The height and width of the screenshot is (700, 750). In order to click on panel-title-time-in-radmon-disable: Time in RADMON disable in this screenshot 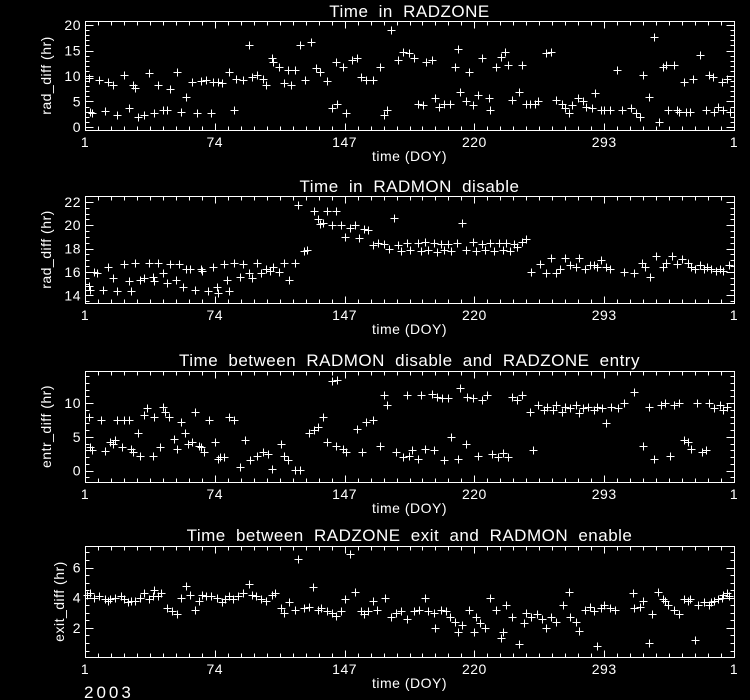, I will do `click(409, 186)`.